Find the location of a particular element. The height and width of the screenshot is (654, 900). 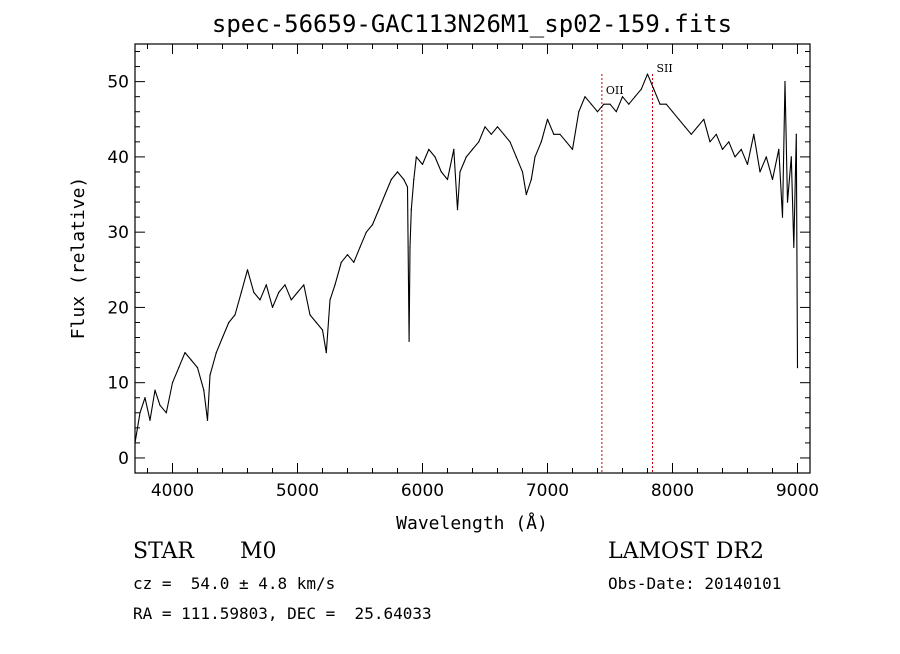

line-marker-label: SII is located at coordinates (665, 68).